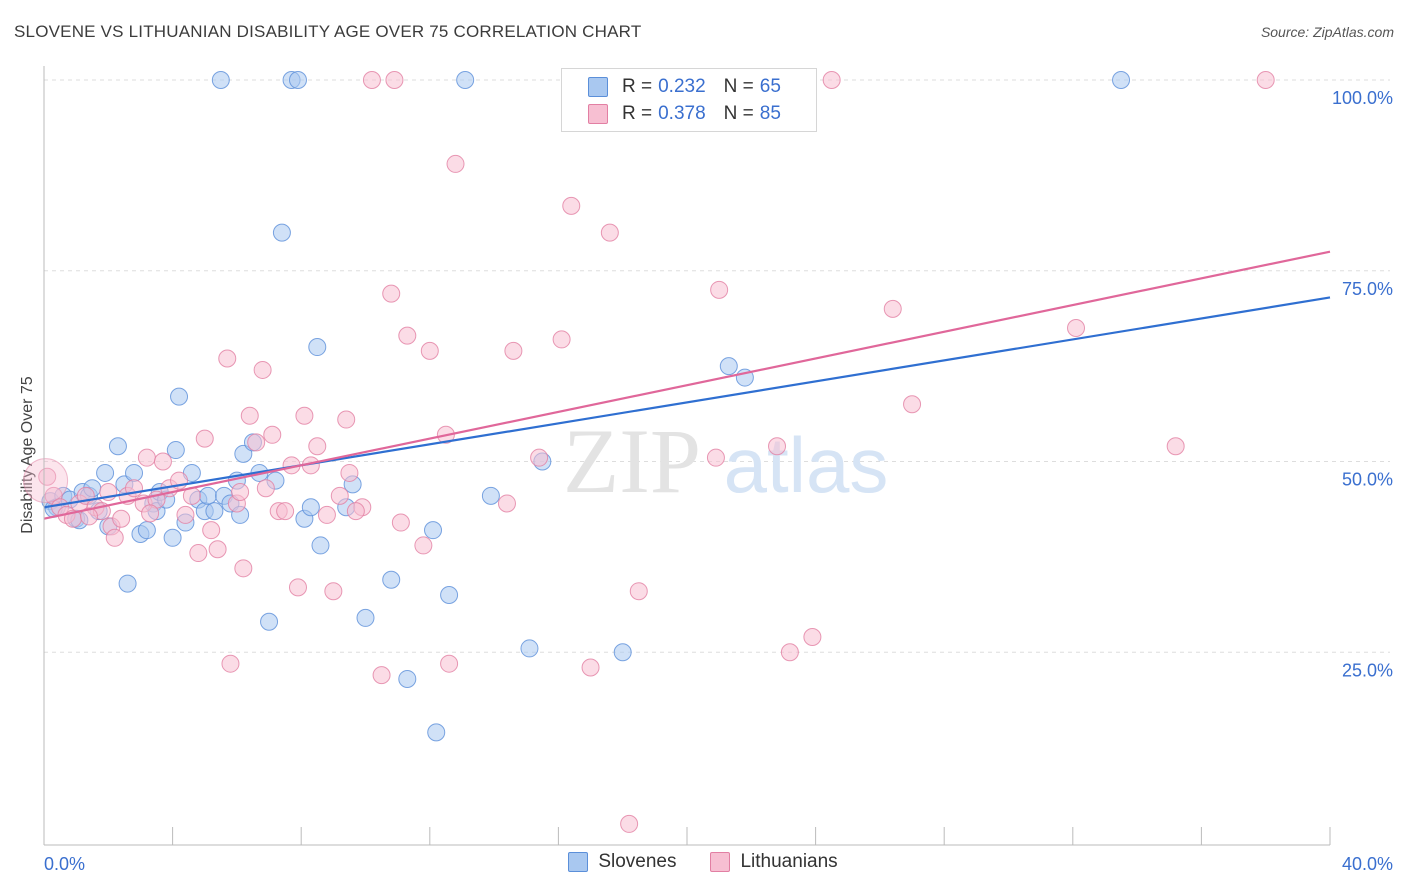  Describe the element at coordinates (789, 861) in the screenshot. I see `legend-label-lithuanians: Lithuanians` at that location.